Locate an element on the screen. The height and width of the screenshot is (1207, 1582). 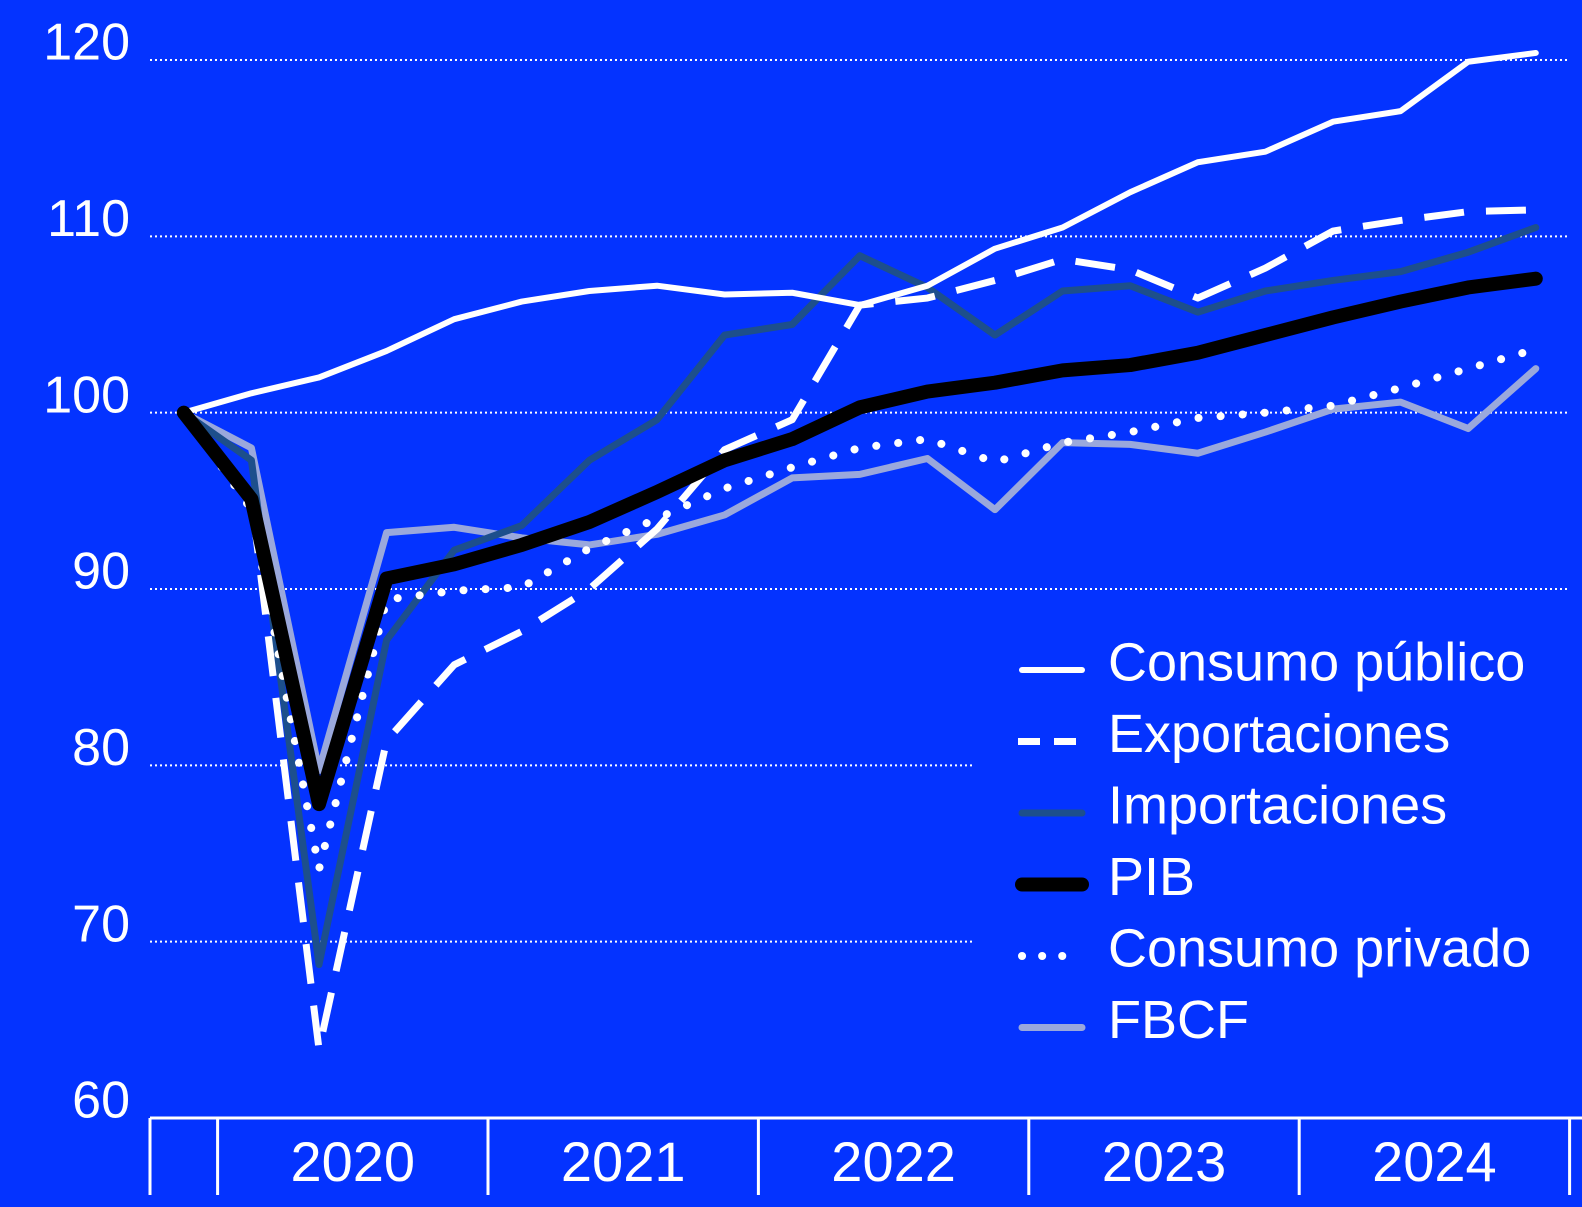
legend-label: Consumo privado is located at coordinates (1319, 948).